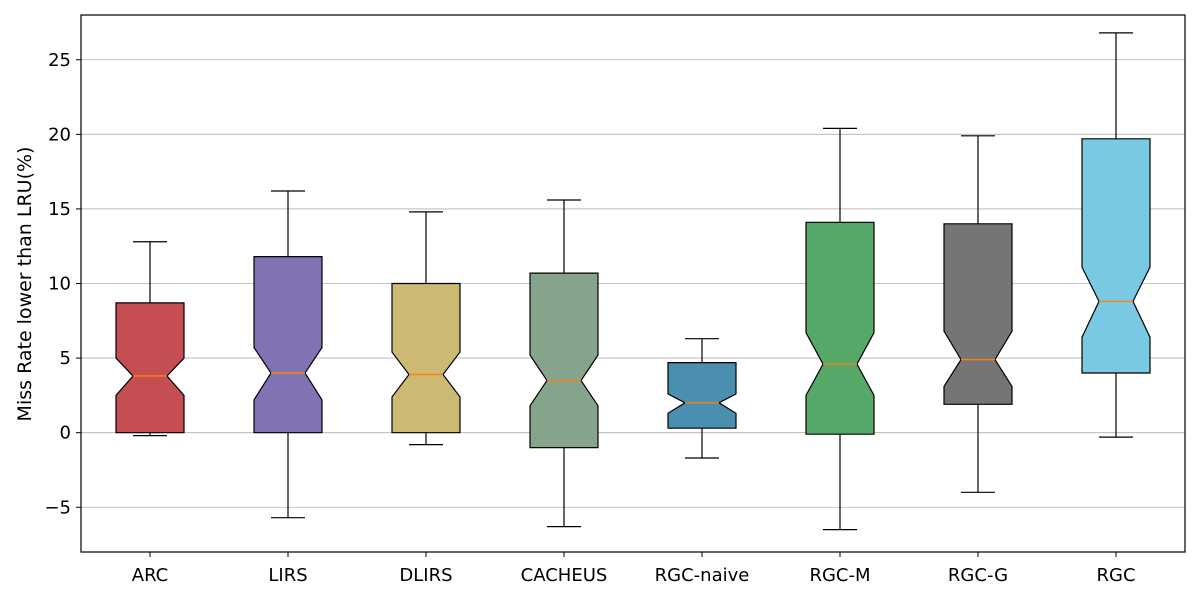 The width and height of the screenshot is (1200, 600). Describe the element at coordinates (287, 575) in the screenshot. I see `x-tick-label: LIRS` at that location.